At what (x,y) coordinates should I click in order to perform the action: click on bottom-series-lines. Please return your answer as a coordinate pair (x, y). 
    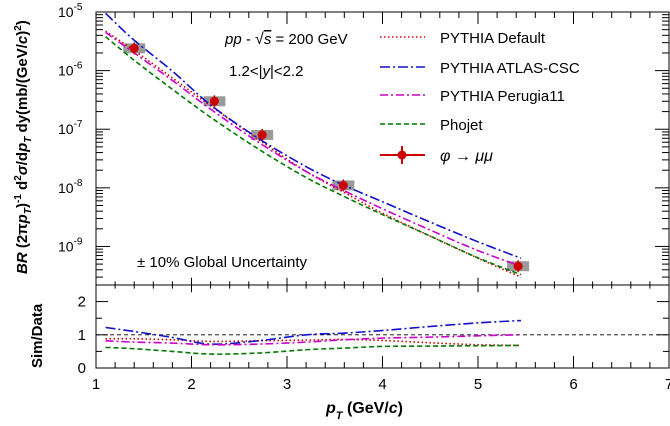
    Looking at the image, I should click on (313, 337).